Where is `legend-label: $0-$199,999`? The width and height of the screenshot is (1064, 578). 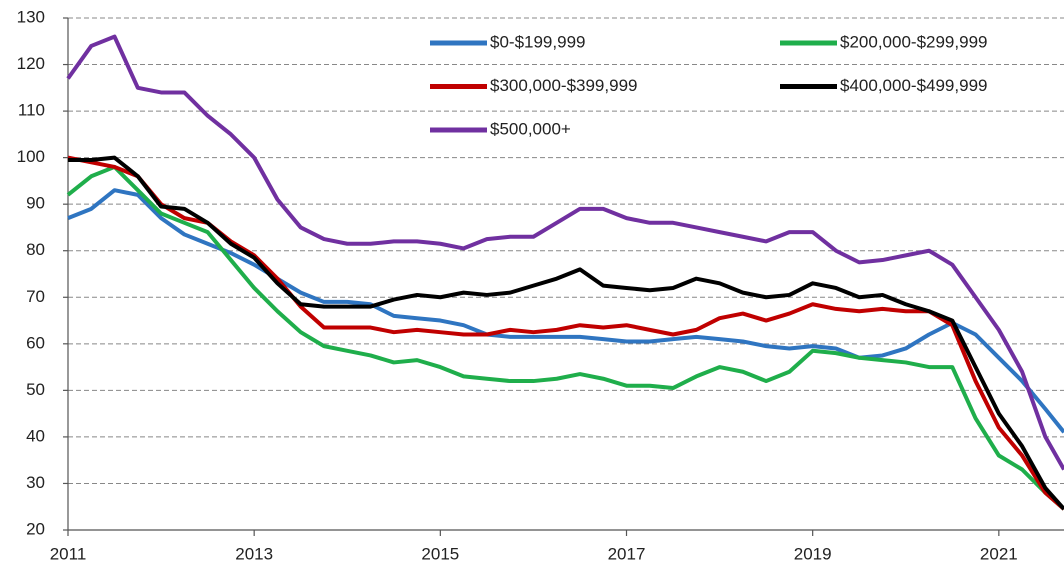
legend-label: $0-$199,999 is located at coordinates (537, 41).